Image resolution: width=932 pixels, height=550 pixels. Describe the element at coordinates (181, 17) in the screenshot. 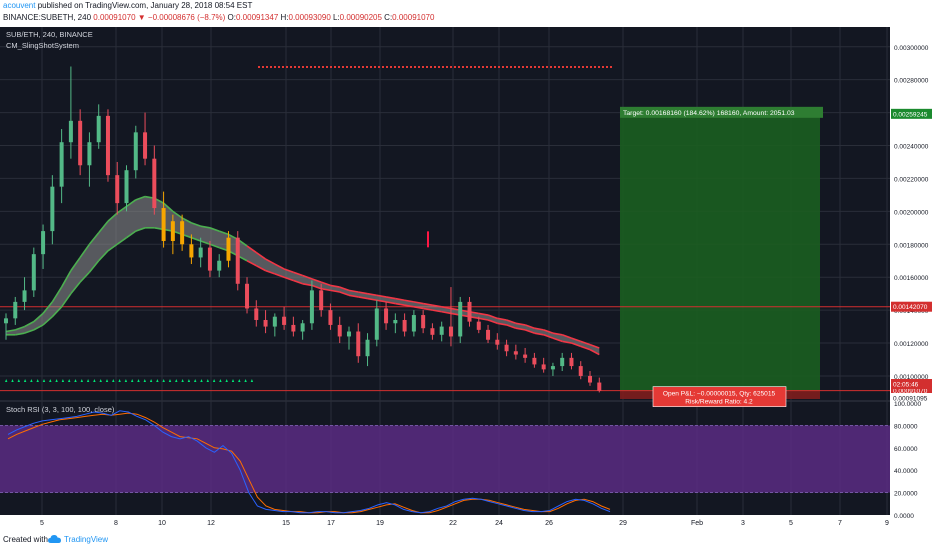

I see `price-change: ▼ −0.00008676 (−8.7%)` at that location.